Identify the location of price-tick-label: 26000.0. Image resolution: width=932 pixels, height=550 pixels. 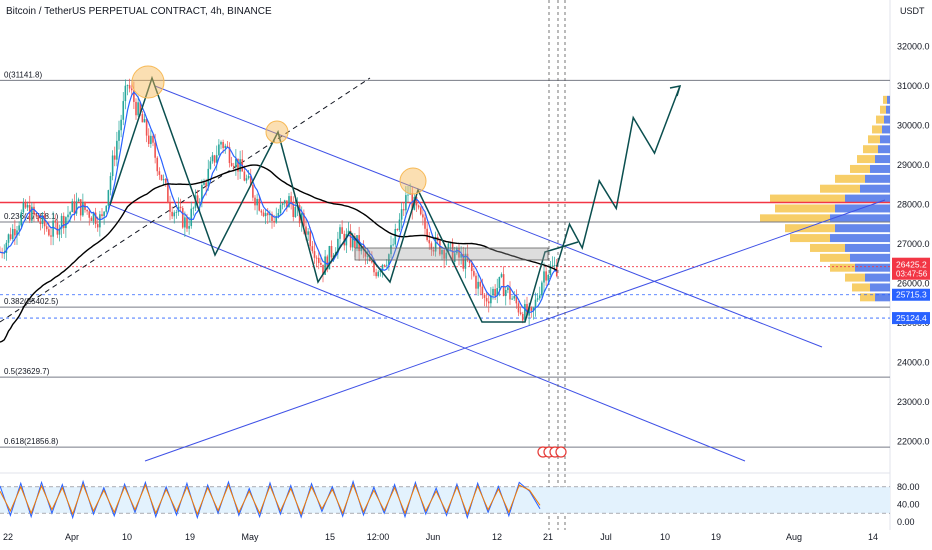
(913, 284).